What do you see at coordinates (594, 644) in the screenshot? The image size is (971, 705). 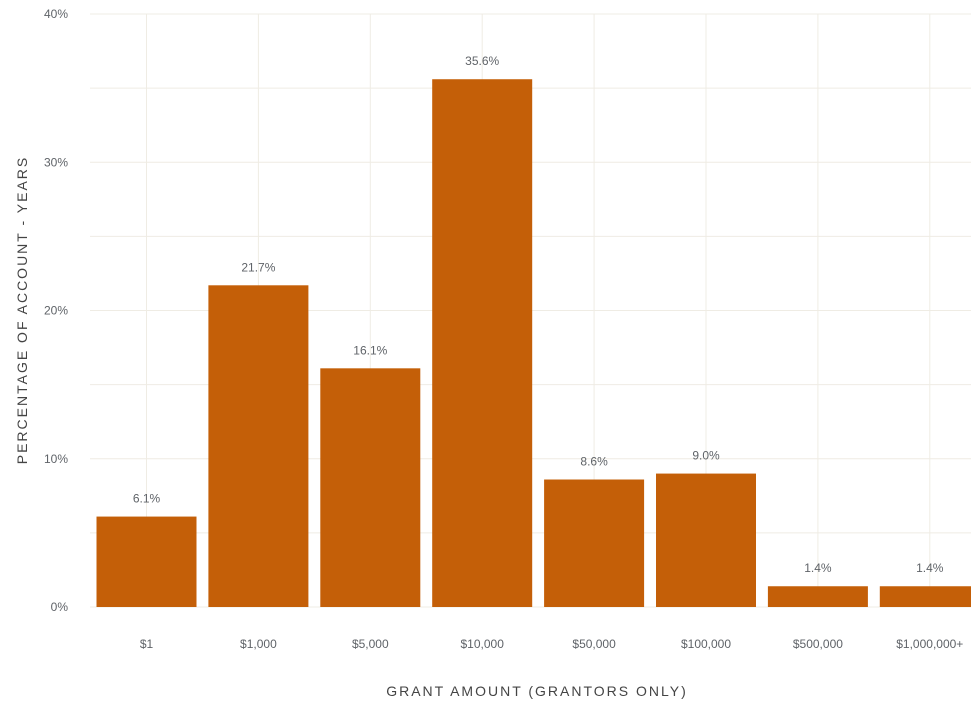 I see `x-tick-label: $50,000` at bounding box center [594, 644].